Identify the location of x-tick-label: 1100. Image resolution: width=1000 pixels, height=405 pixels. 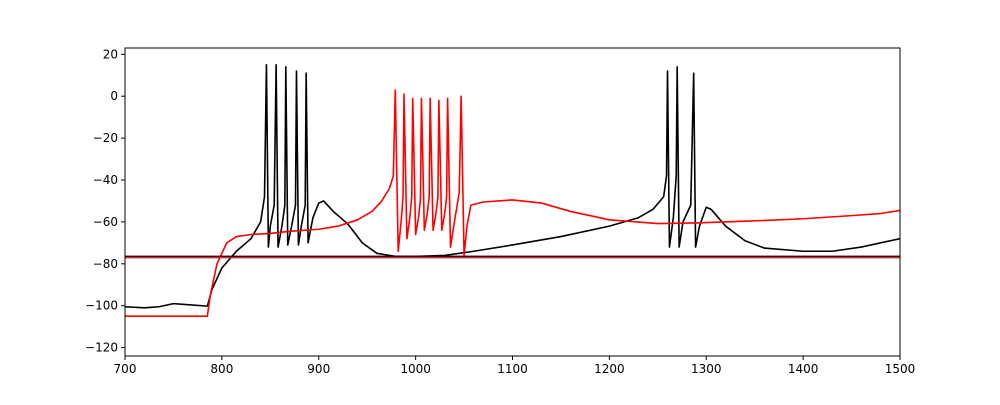
(512, 369).